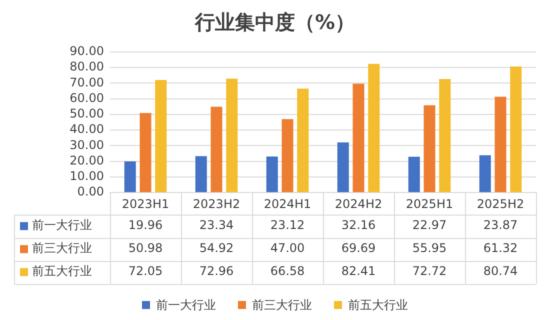 The height and width of the screenshot is (320, 550). I want to click on data-label: 72.72, so click(429, 271).